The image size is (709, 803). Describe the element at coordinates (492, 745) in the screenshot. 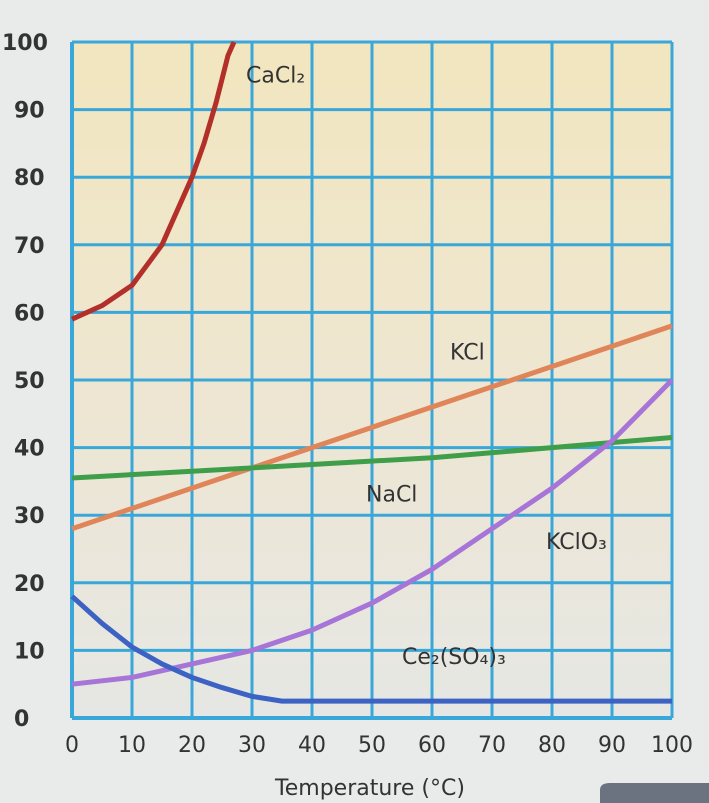

I see `x-tick-label: 70` at that location.